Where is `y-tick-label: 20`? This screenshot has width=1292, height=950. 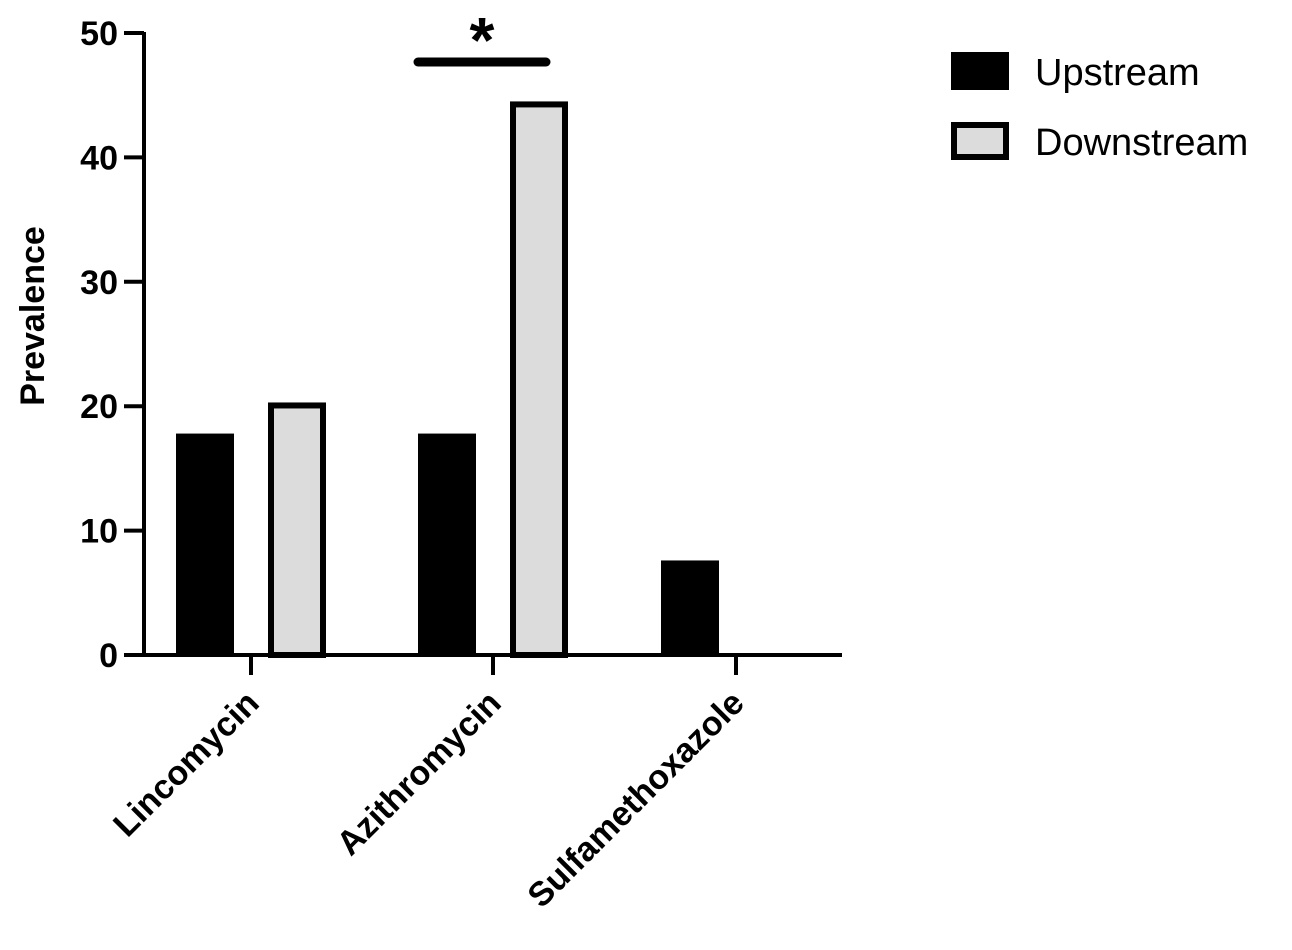
y-tick-label: 20 is located at coordinates (99, 407).